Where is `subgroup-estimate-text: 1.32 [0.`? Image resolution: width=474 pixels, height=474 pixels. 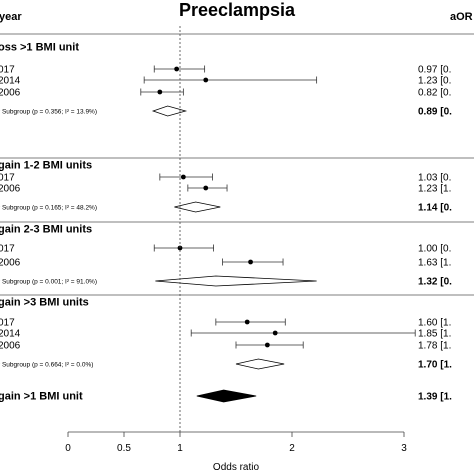
subgroup-estimate-text: 1.32 [0. is located at coordinates (435, 282).